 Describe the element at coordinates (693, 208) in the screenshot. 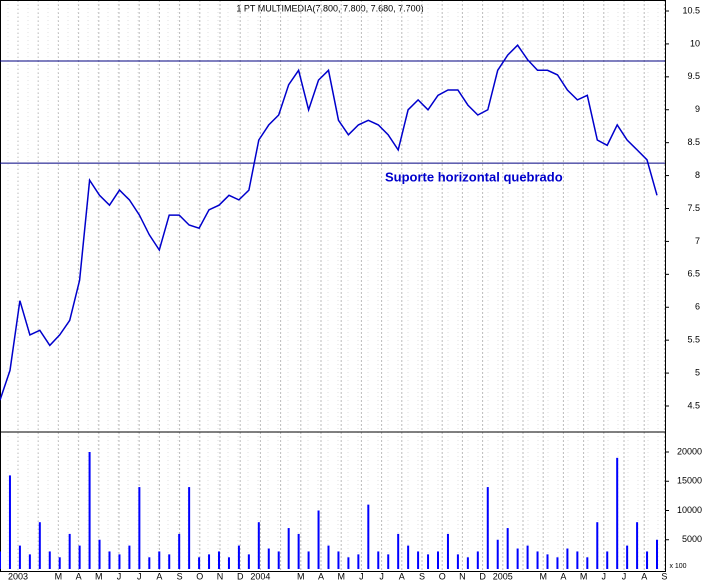

I see `y-tick-label: 7.5` at that location.